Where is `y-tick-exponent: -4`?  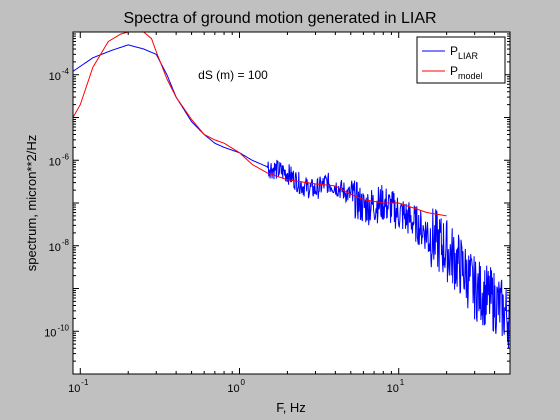 y-tick-exponent: -4 is located at coordinates (66, 71).